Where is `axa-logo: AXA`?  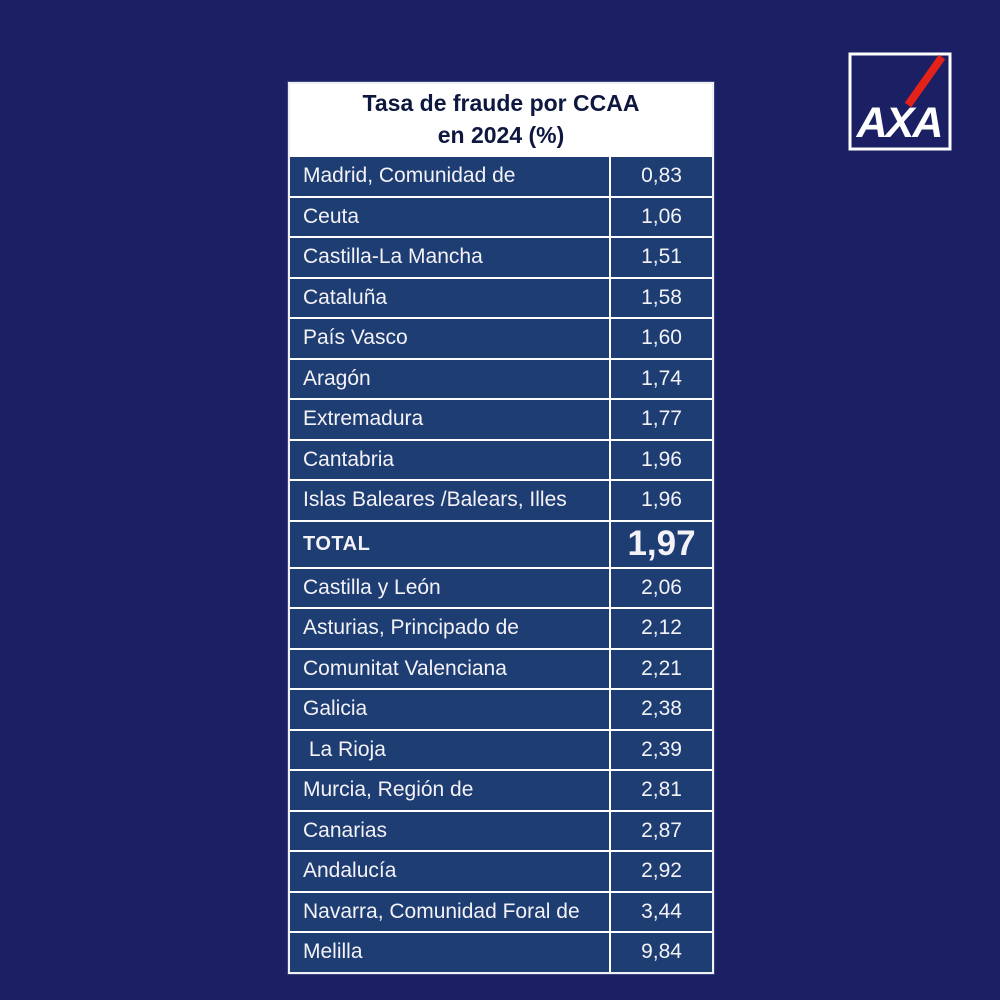
axa-logo: AXA is located at coordinates (900, 101).